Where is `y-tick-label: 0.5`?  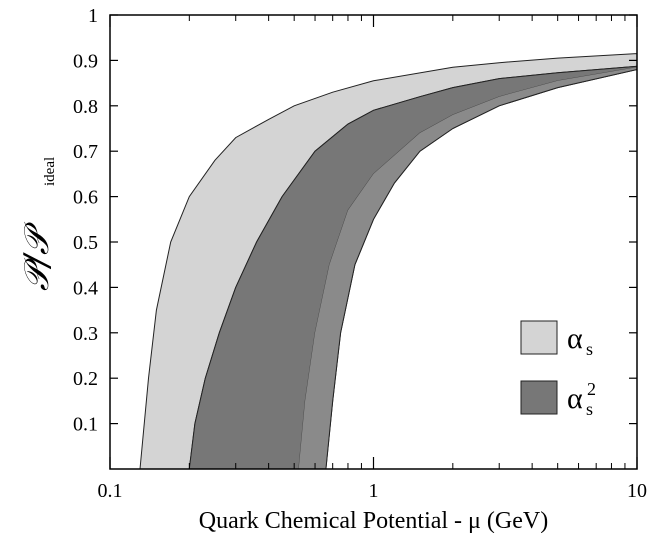
y-tick-label: 0.5 is located at coordinates (85, 243).